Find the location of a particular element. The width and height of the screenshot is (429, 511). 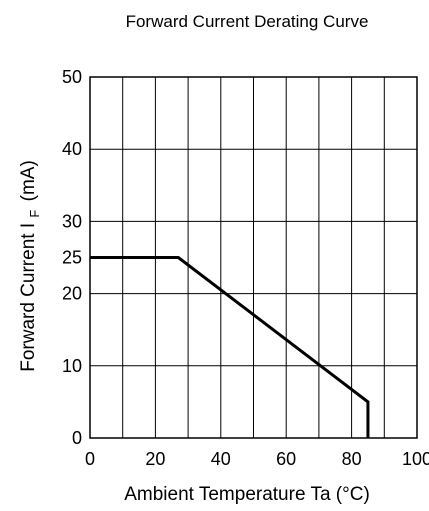

y-tick-labels: 0 10 20 25 30 40 50 is located at coordinates (72, 257).